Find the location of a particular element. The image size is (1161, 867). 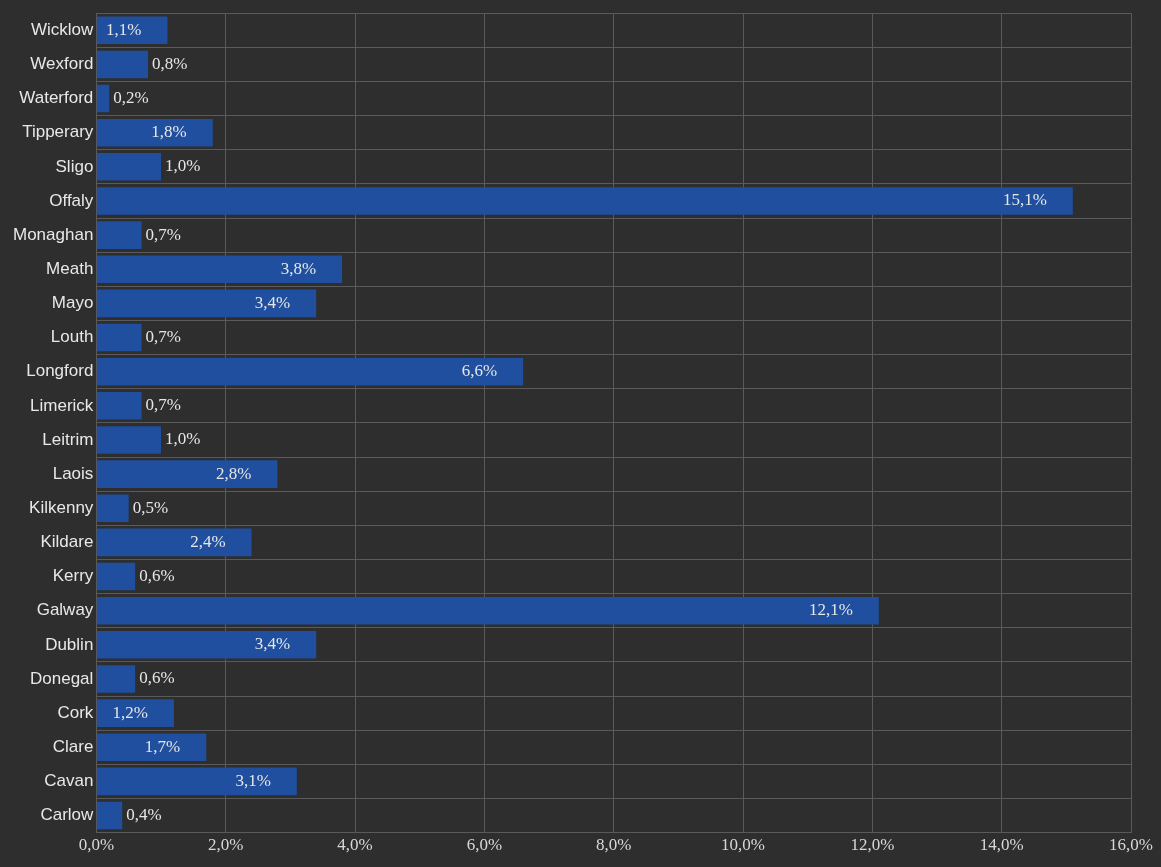

data-label: 0,2% is located at coordinates (131, 98).